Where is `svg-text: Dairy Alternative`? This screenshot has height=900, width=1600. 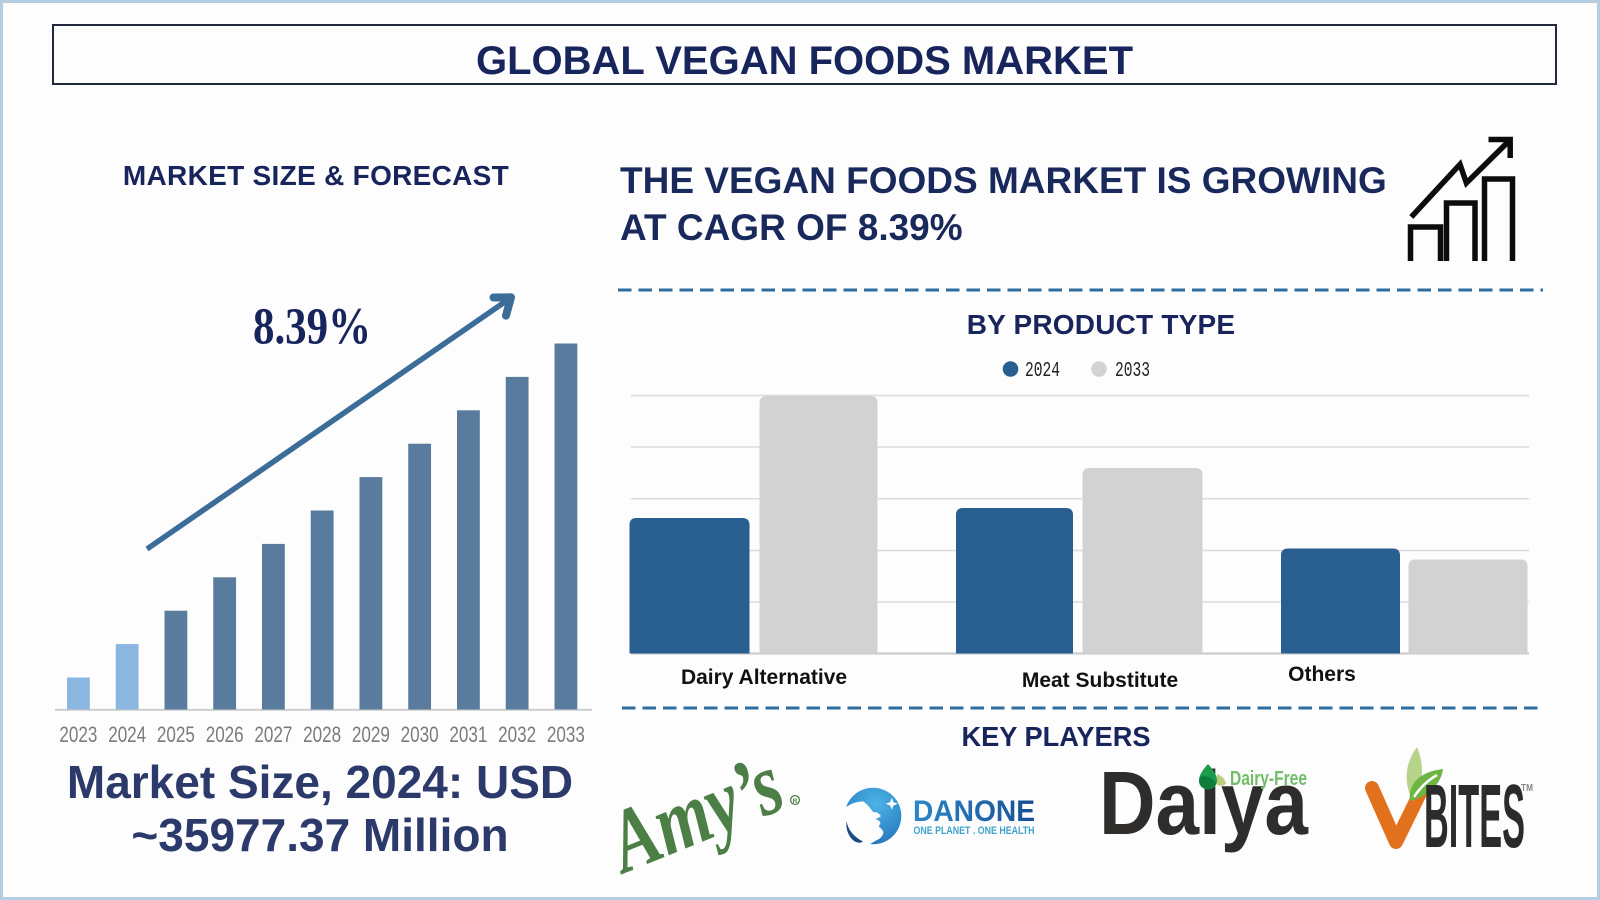 svg-text: Dairy Alternative is located at coordinates (764, 677).